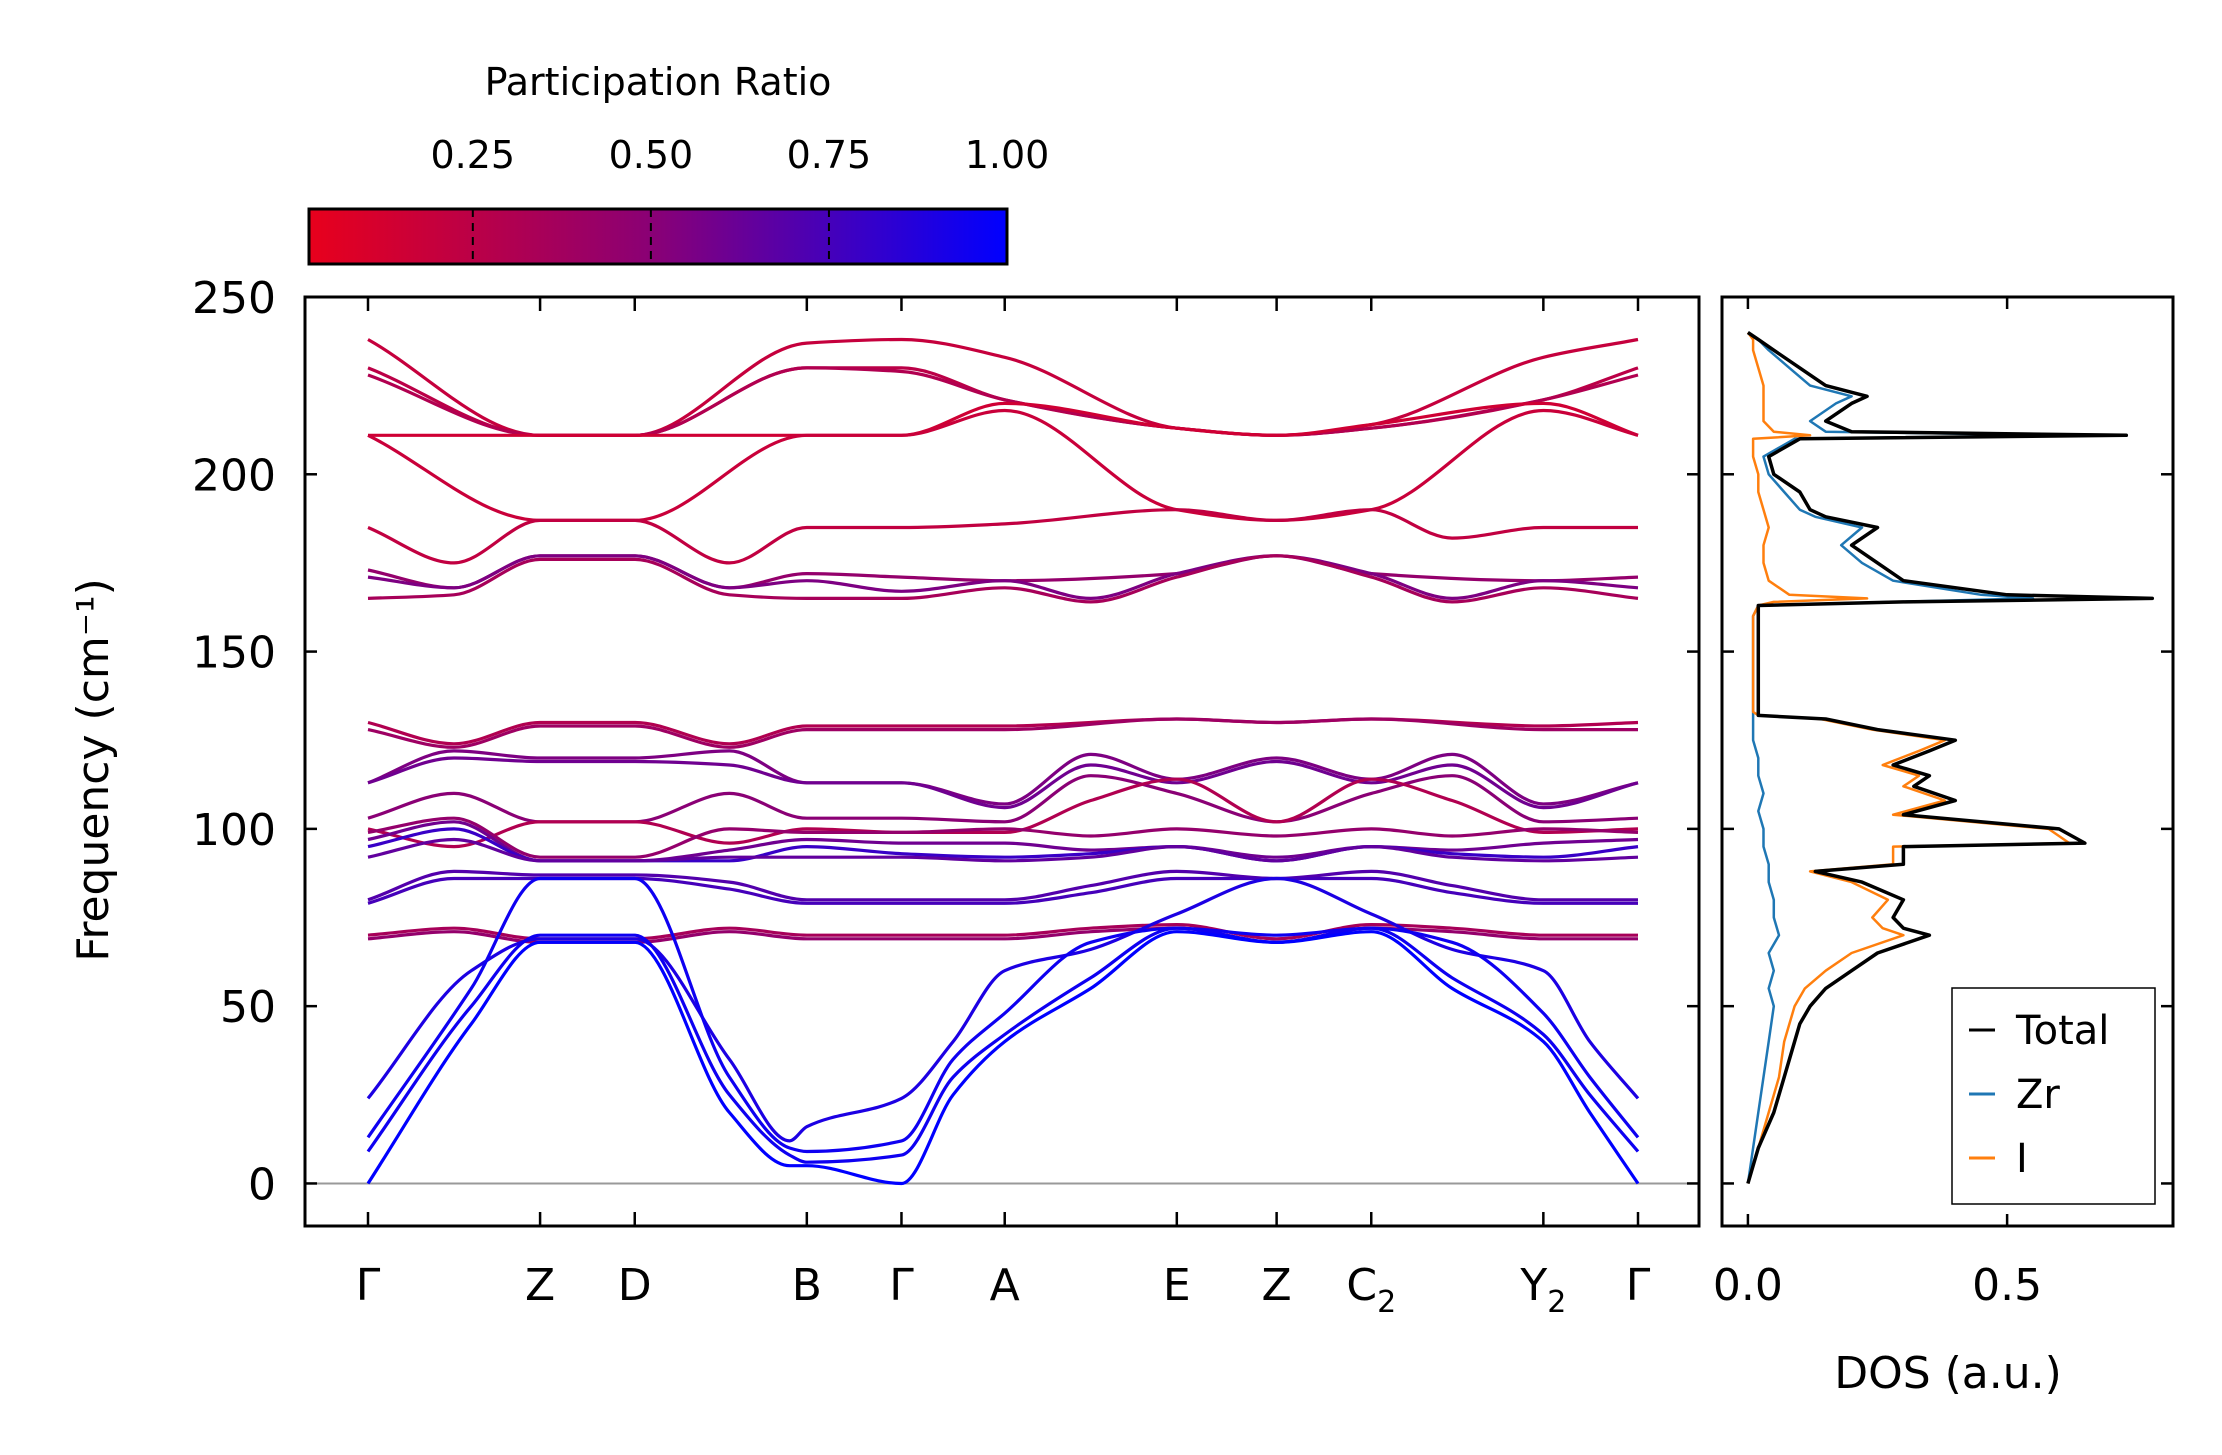  What do you see at coordinates (740, 198) in the screenshot?
I see `colorbar-ticks: 0.25 0.50 0.75 1.00` at bounding box center [740, 198].